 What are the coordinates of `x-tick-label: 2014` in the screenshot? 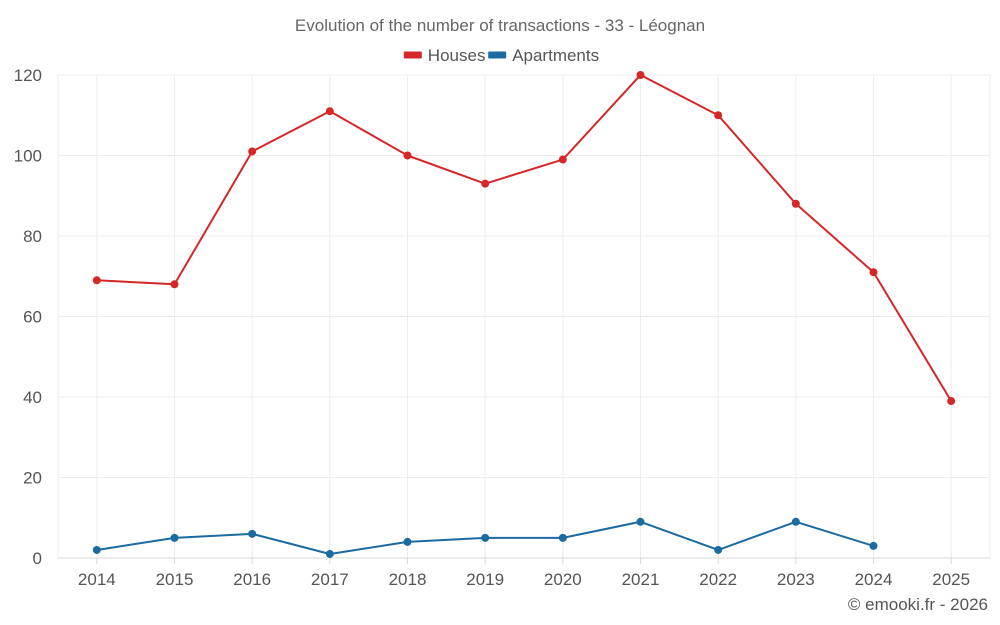 It's located at (97, 579).